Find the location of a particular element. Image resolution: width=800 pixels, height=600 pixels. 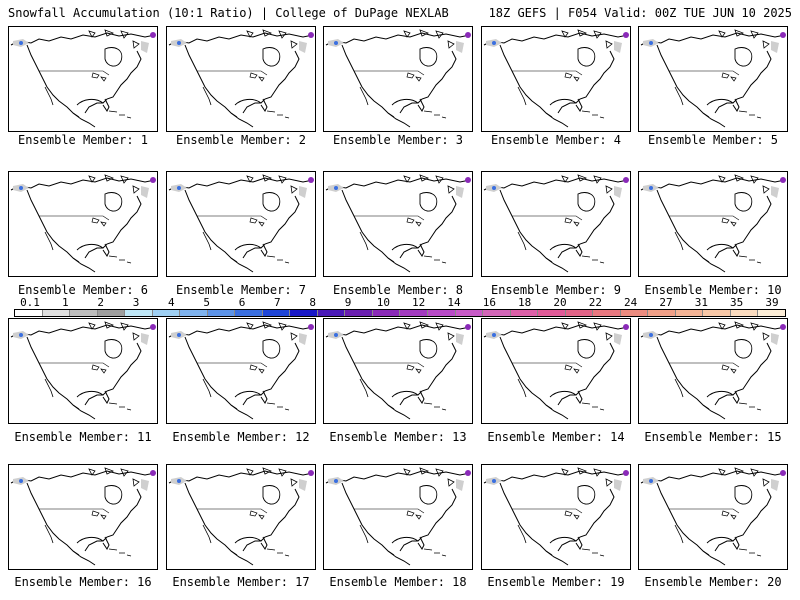

colorbar-tick-label: 0.1 is located at coordinates (30, 302).